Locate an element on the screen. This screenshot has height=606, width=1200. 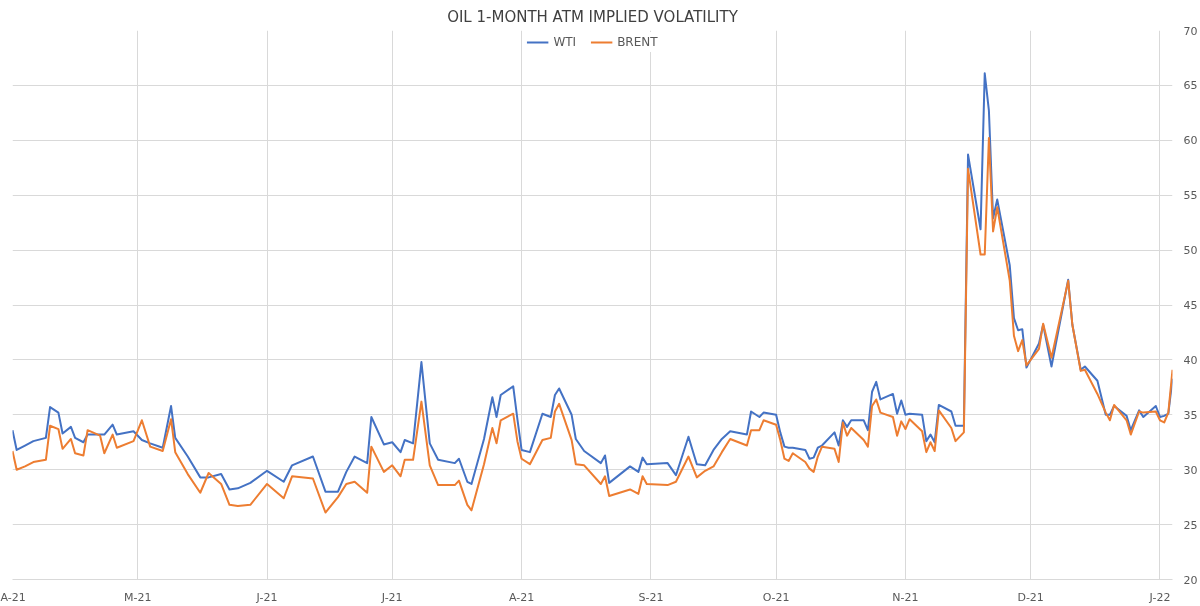
y-tick-label: 40 is located at coordinates (1190, 360).